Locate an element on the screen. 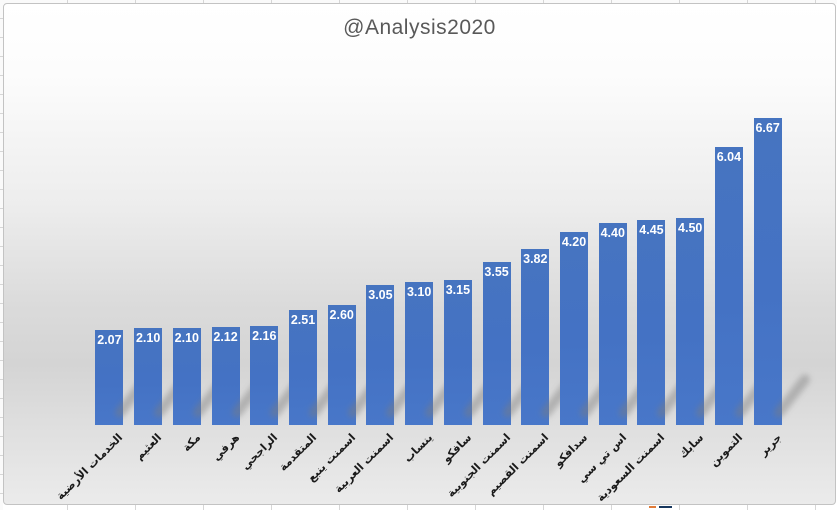 Image resolution: width=837 pixels, height=510 pixels. bar: 4.20 is located at coordinates (589, 328).